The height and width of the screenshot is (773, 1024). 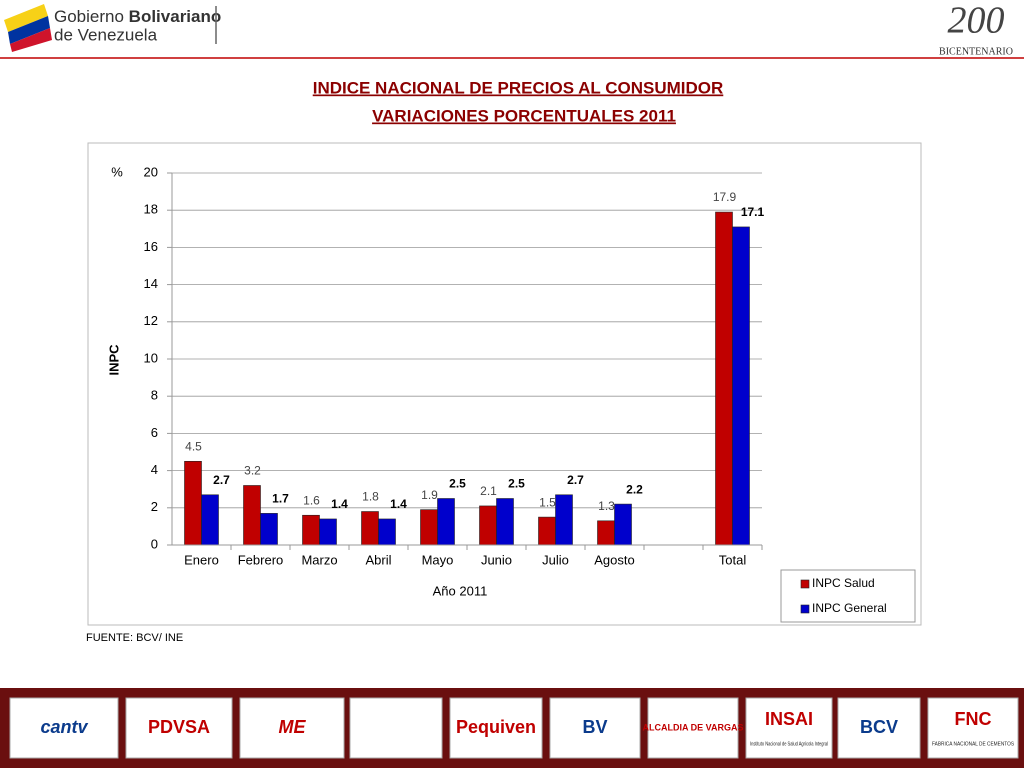 I want to click on chart-title: INDICE NACIONAL DE PRECIOS AL CONSUMIDOR, so click(x=518, y=87).